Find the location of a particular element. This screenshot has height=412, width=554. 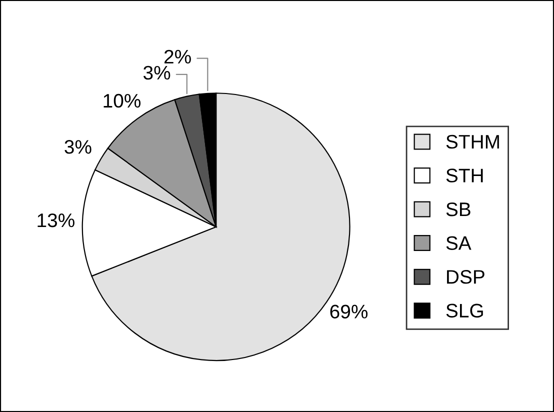

data-label: 13% is located at coordinates (56, 220).